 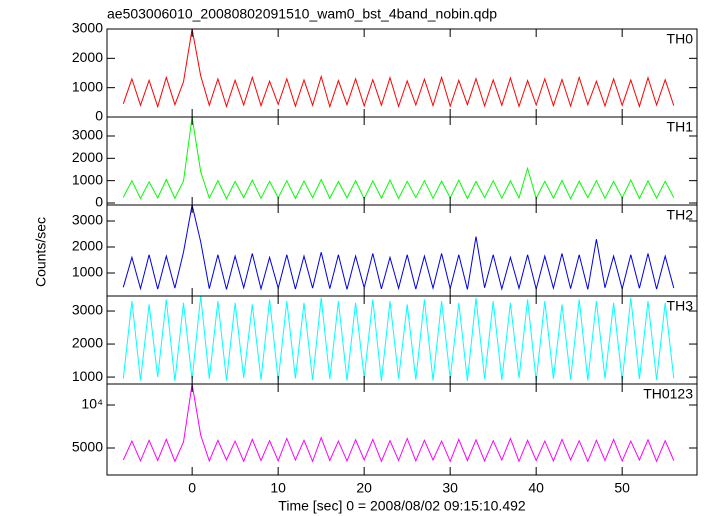 What do you see at coordinates (536, 488) in the screenshot?
I see `x-tick-label: 40` at bounding box center [536, 488].